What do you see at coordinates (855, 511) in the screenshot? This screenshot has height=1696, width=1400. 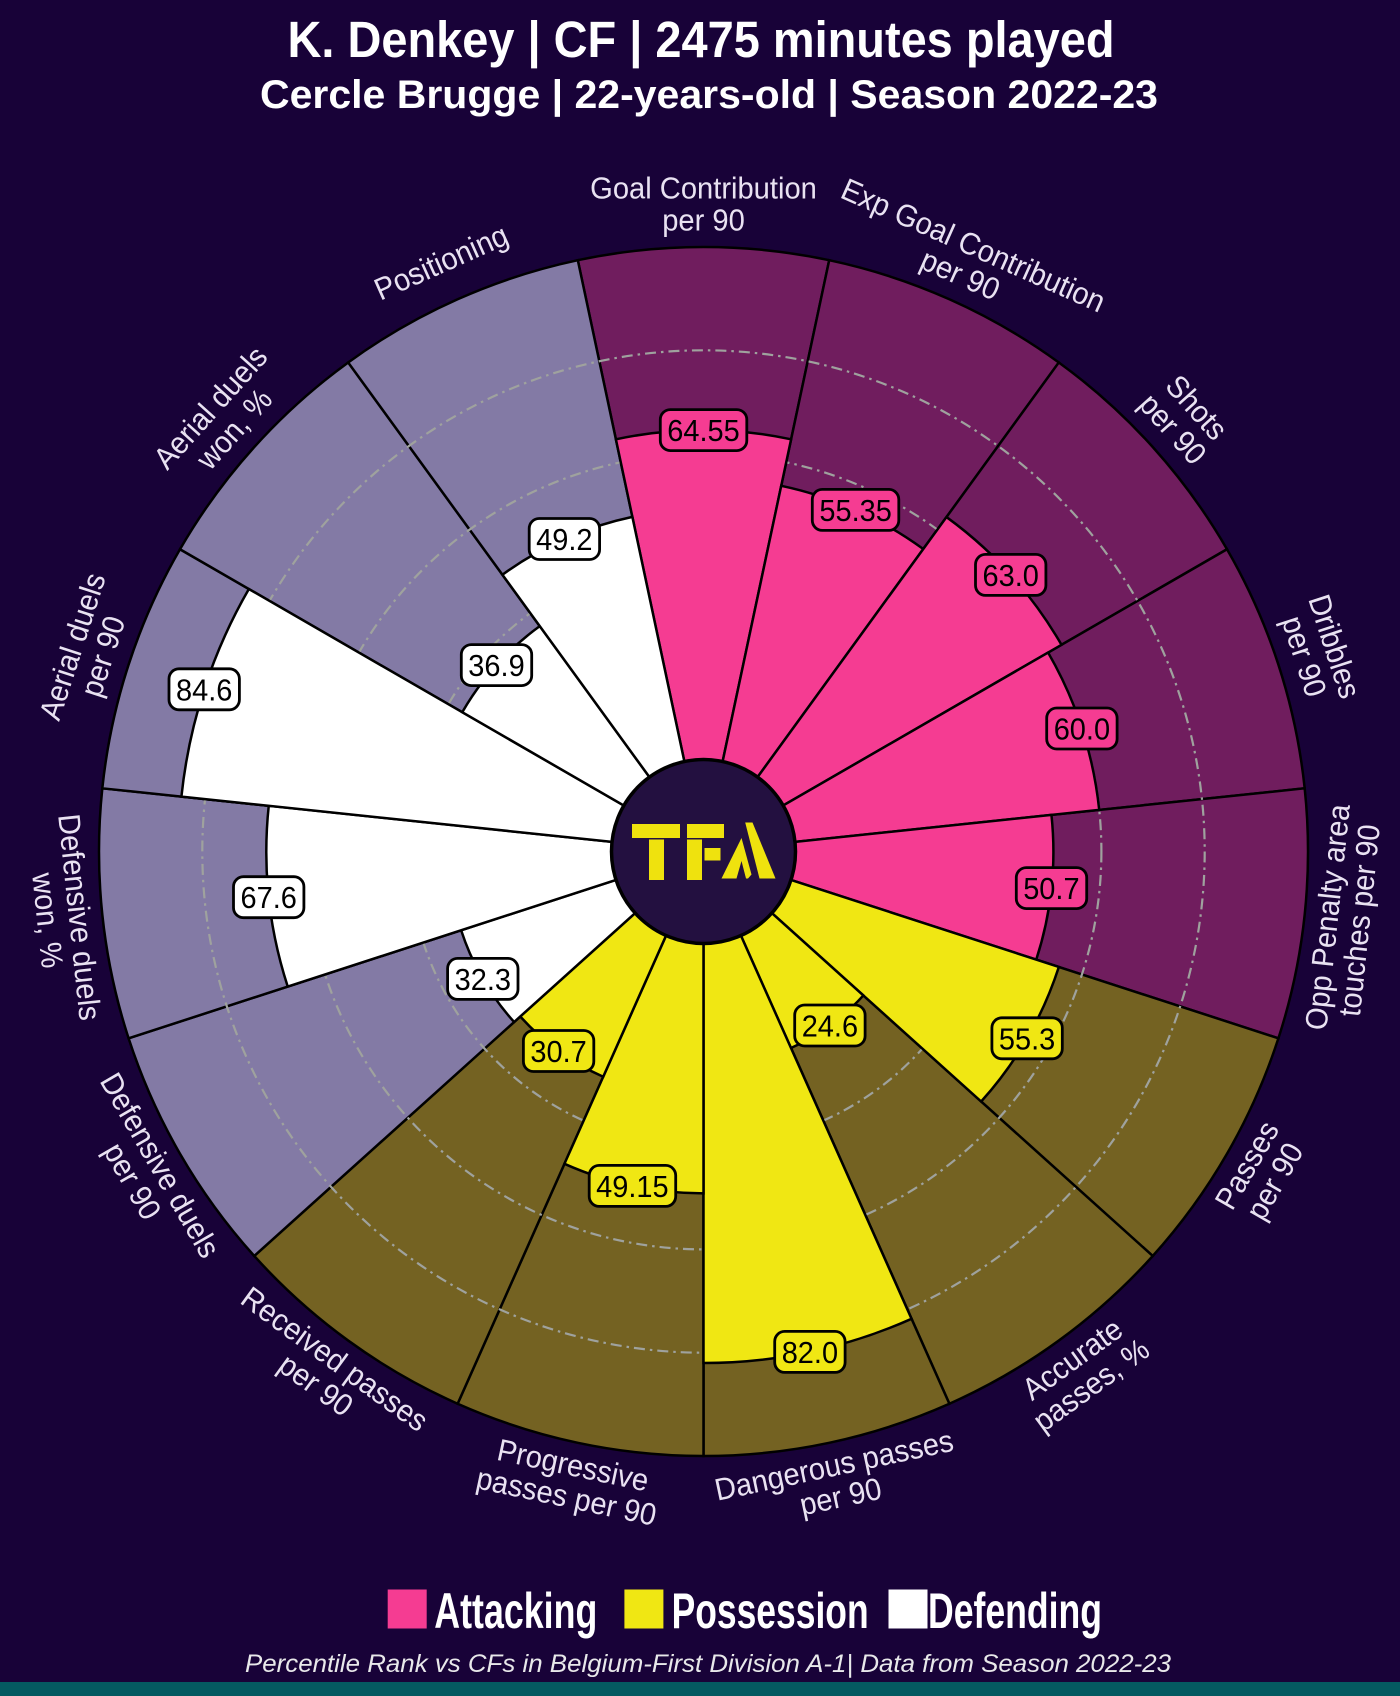 I see `svg-text: 55.35` at bounding box center [855, 511].